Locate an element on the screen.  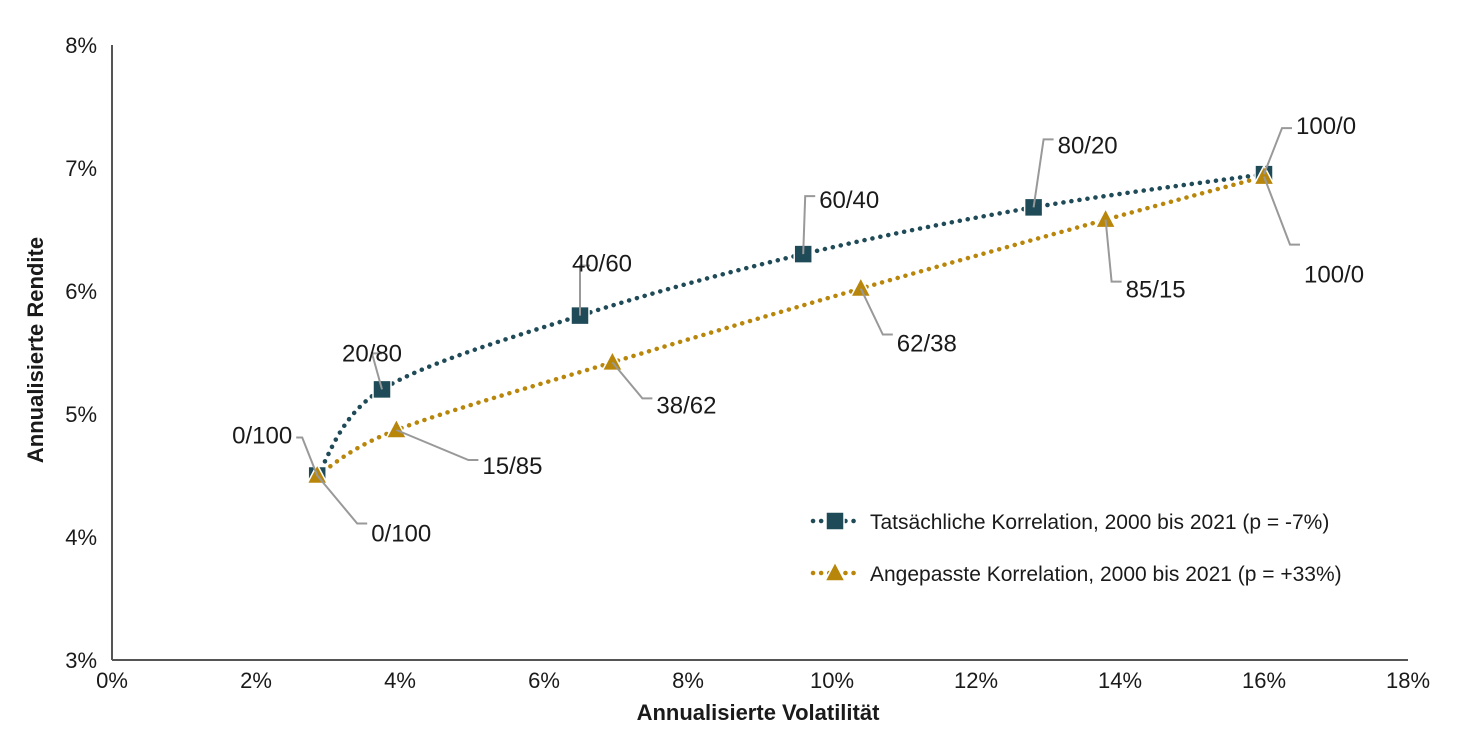
x-axis-ticks: 0% 2% 4% 6% 8% 10% 12% 14% 16% 18% is located at coordinates (763, 680).